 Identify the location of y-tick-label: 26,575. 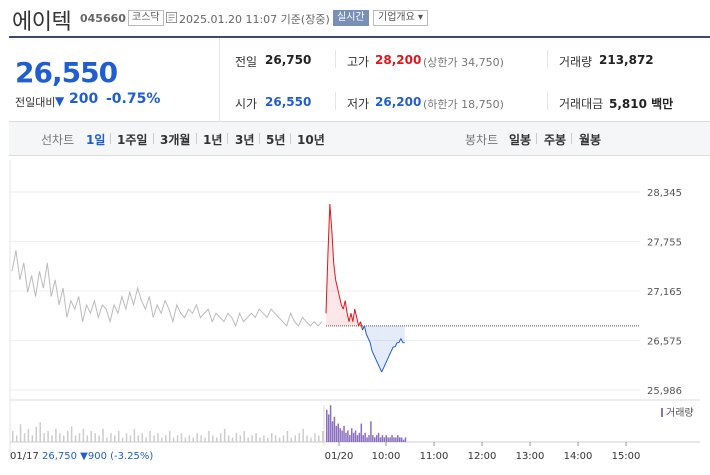
(664, 342).